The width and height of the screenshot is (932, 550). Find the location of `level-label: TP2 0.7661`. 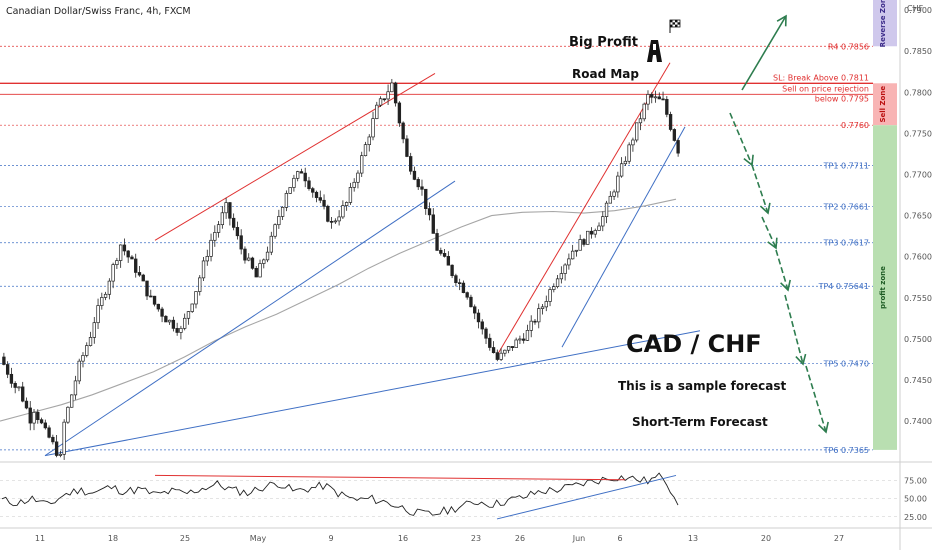

level-label: TP2 0.7661 is located at coordinates (846, 207).